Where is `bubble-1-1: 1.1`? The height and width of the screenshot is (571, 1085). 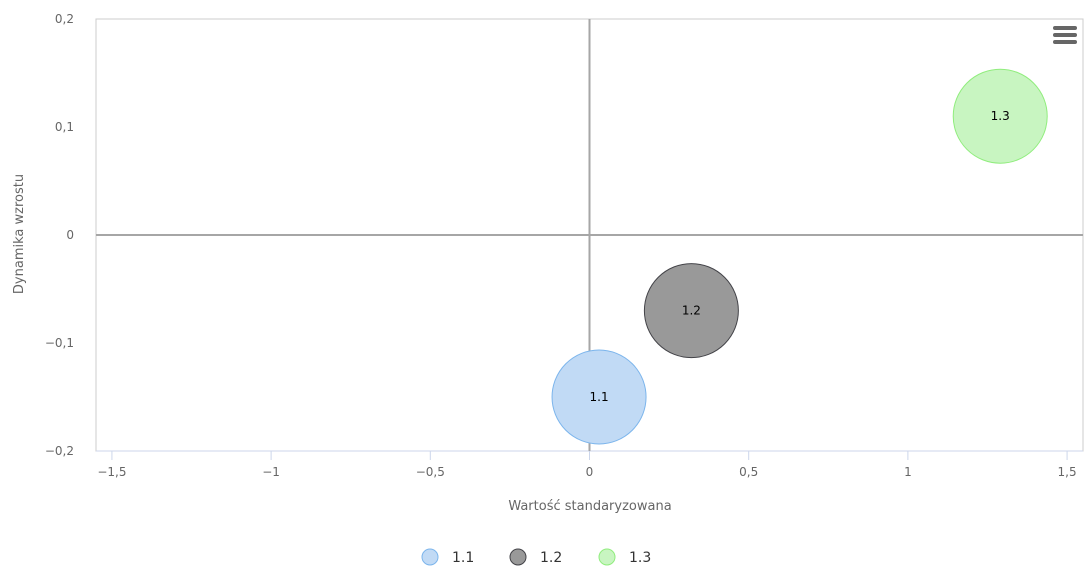
bubble-1-1: 1.1 is located at coordinates (599, 397).